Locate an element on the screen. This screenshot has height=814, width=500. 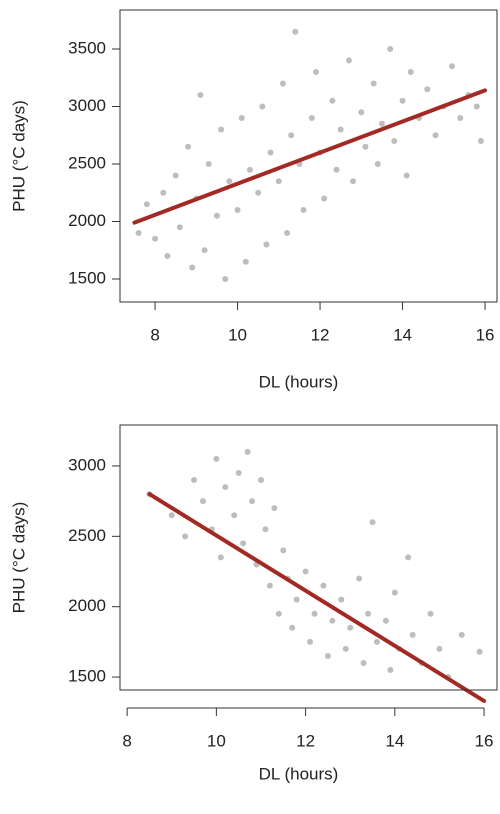
x-tick-label: 16 is located at coordinates (485, 334).